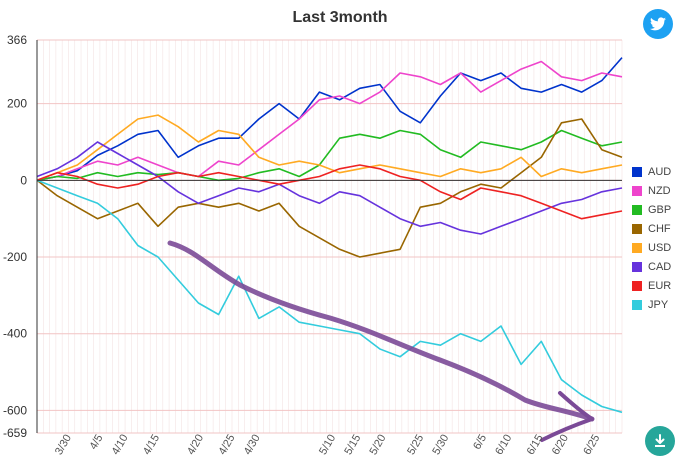  What do you see at coordinates (17, 40) in the screenshot?
I see `y-tick-label: 366` at bounding box center [17, 40].